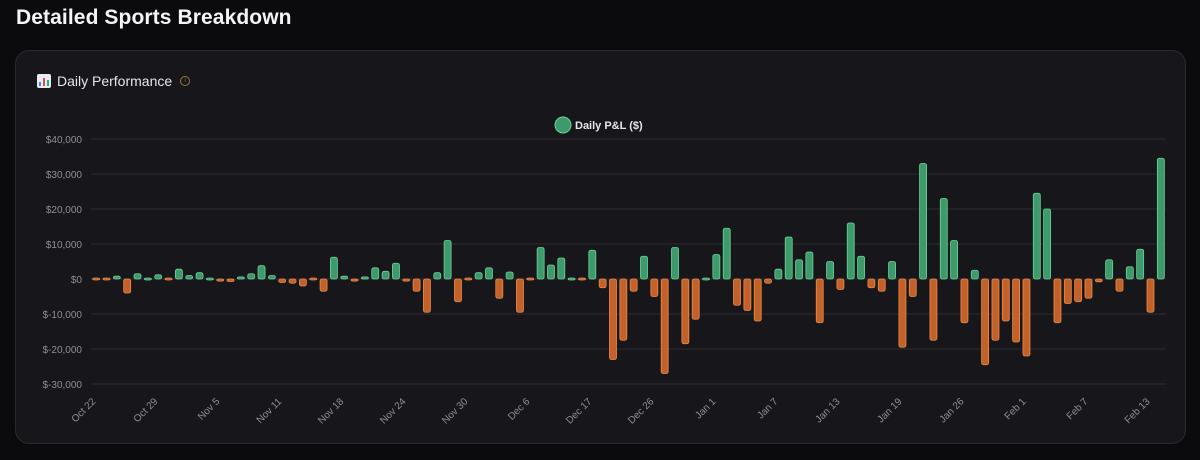 The width and height of the screenshot is (1200, 460). What do you see at coordinates (84, 410) in the screenshot?
I see `x-tick-label: Oct 22` at bounding box center [84, 410].